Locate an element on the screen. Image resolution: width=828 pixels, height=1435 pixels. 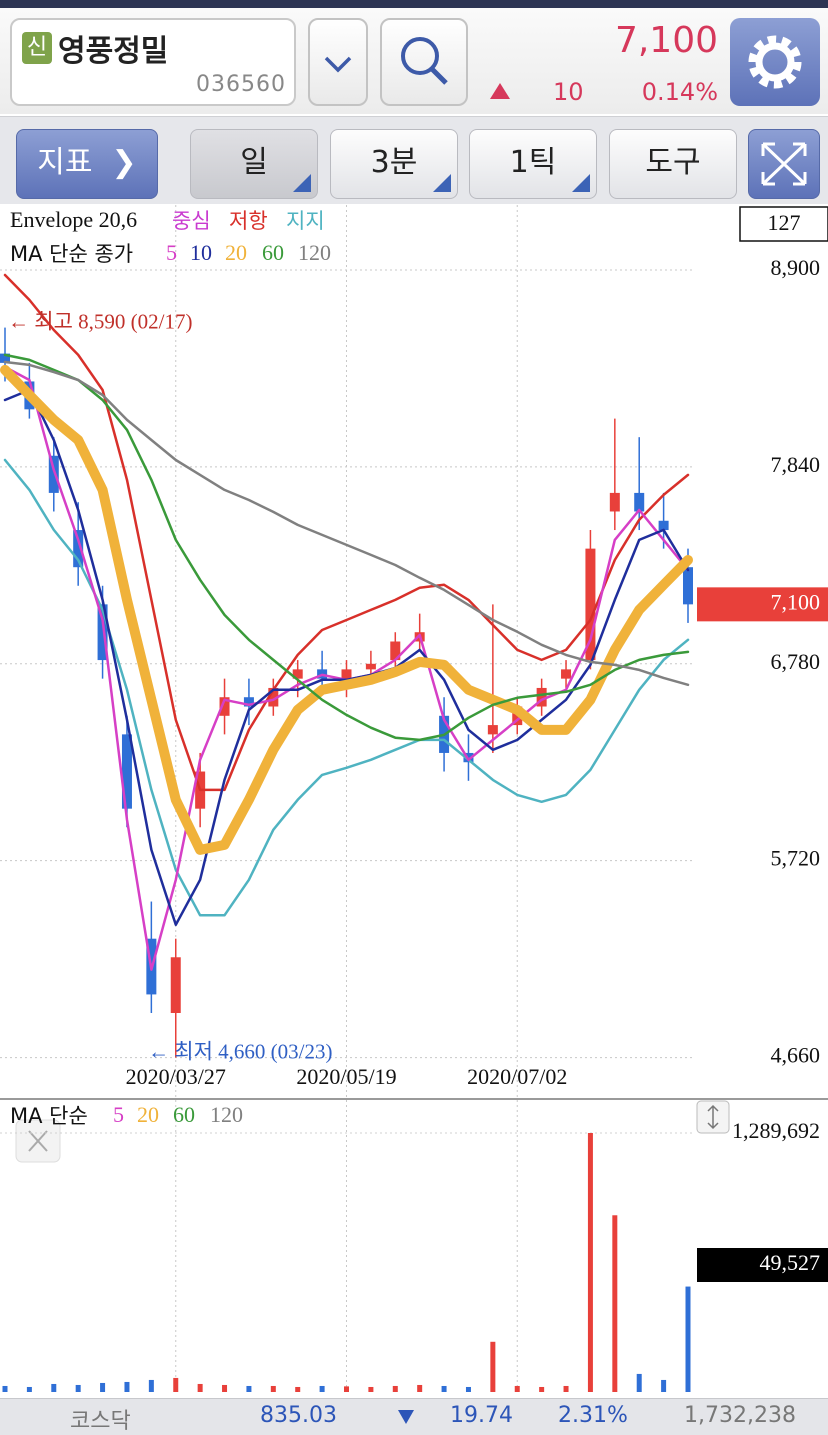
badge: 신 is located at coordinates (37, 48).